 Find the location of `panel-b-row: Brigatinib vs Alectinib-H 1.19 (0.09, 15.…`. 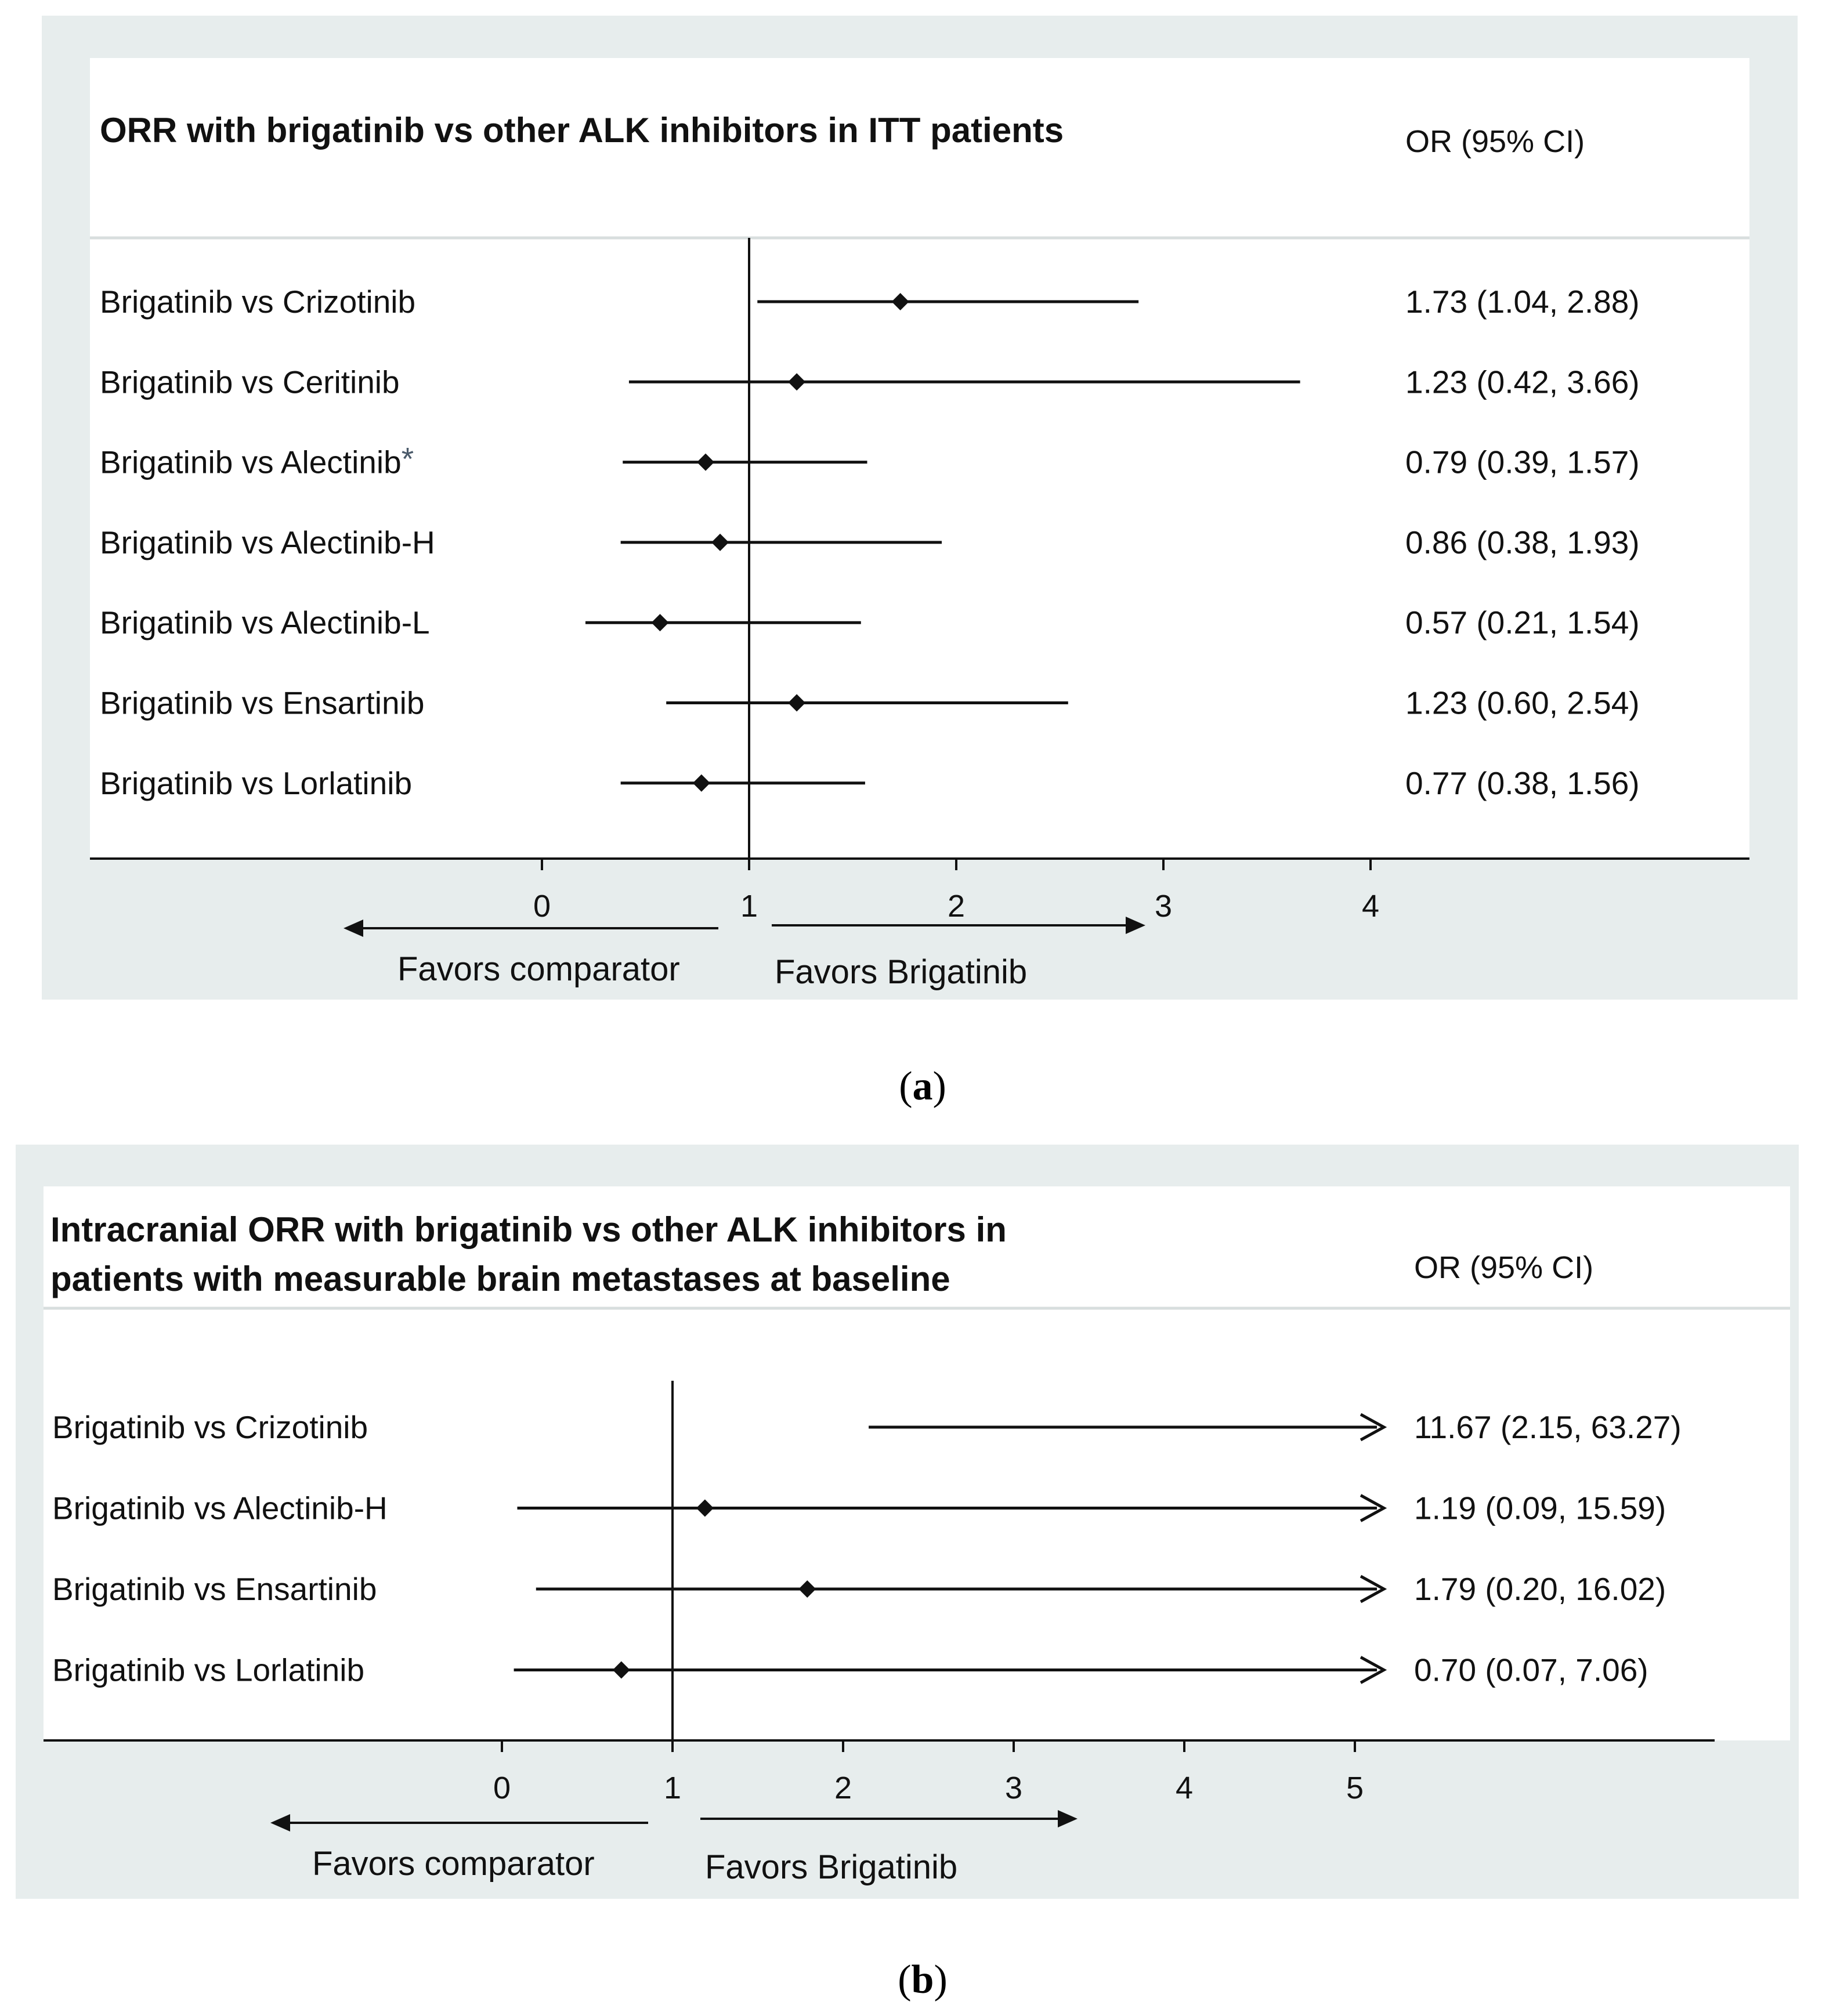

panel-b-row: Brigatinib vs Alectinib-H 1.19 (0.09, 15.… is located at coordinates (859, 1508).